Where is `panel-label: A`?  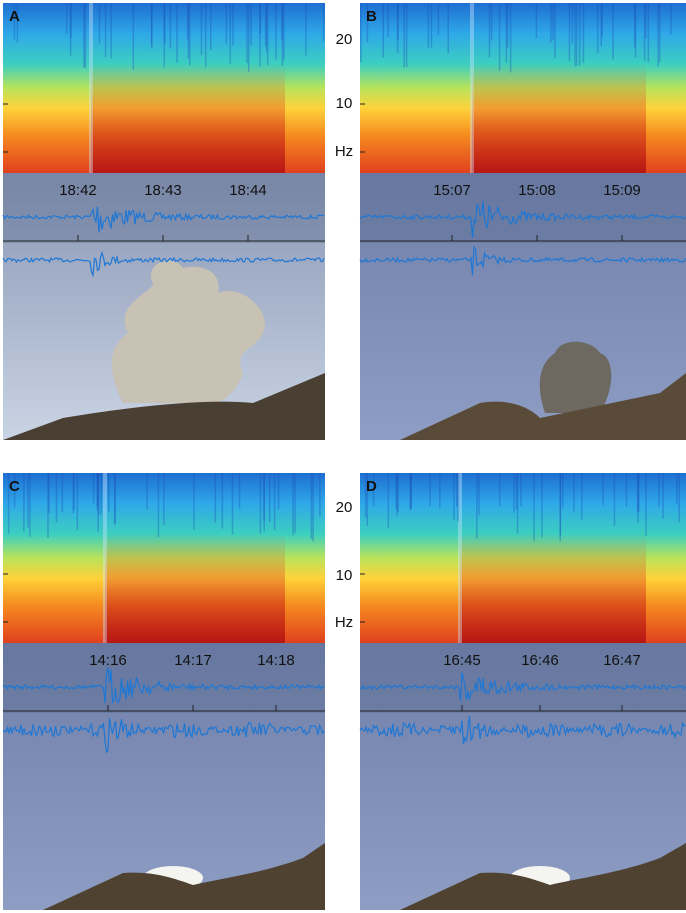
panel-label: A is located at coordinates (14, 16).